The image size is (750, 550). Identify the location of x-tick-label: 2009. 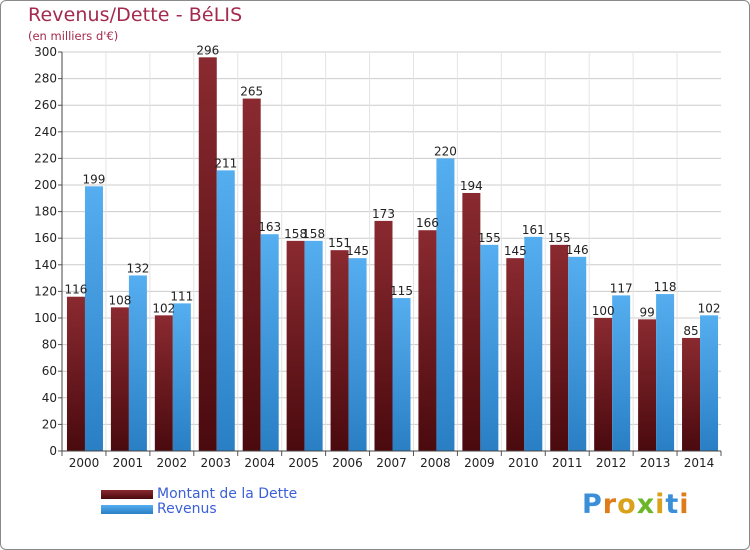
(479, 463).